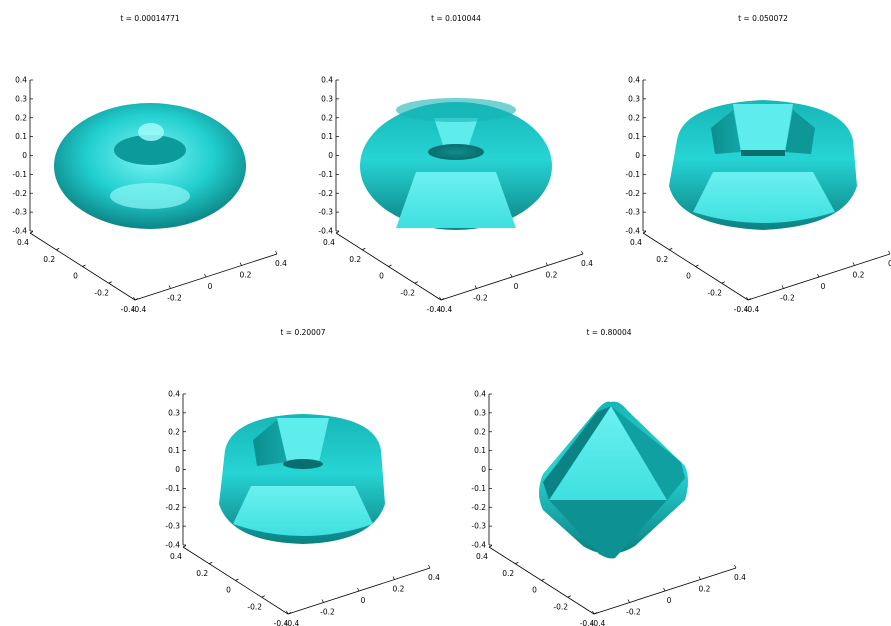 This screenshot has width=891, height=626. I want to click on surface-octahedron, so click(613, 480).